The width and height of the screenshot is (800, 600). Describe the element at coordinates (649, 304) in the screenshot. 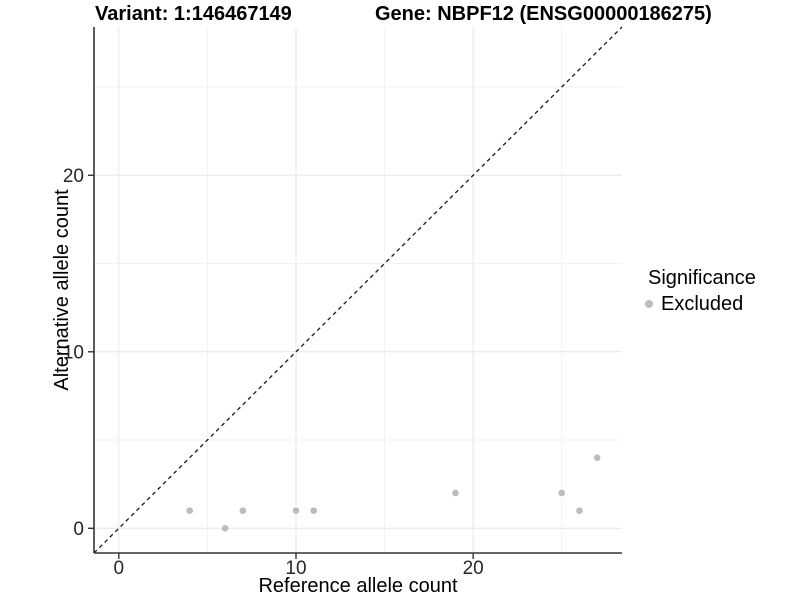

I see `legend-point-icon` at that location.